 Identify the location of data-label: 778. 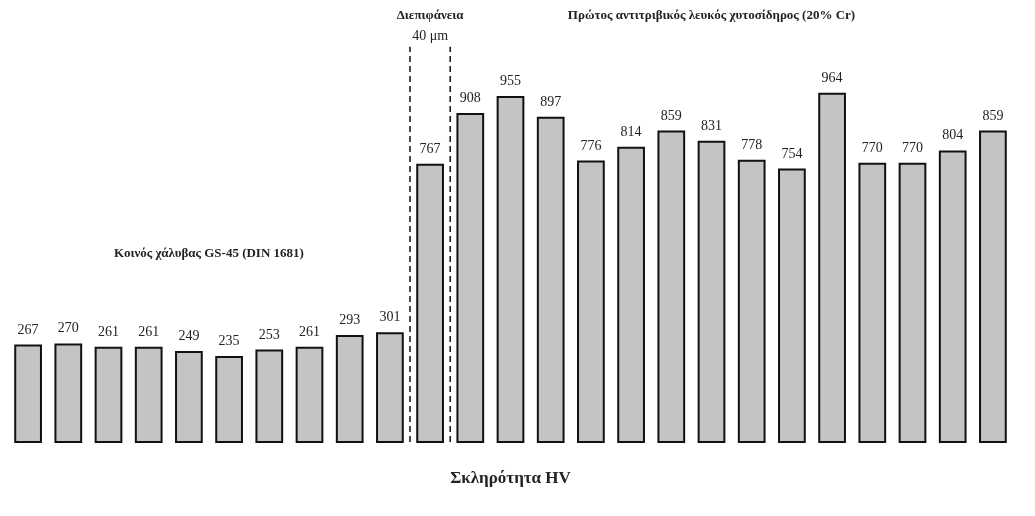
(752, 144).